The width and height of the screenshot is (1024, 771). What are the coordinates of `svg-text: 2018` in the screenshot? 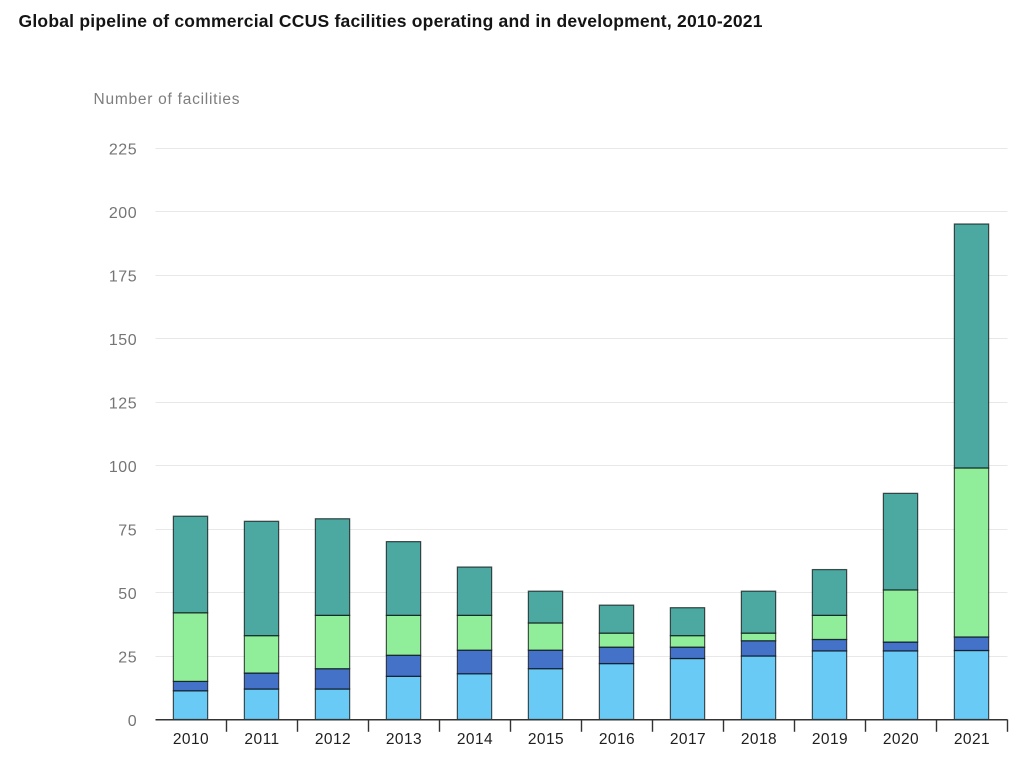 It's located at (759, 739).